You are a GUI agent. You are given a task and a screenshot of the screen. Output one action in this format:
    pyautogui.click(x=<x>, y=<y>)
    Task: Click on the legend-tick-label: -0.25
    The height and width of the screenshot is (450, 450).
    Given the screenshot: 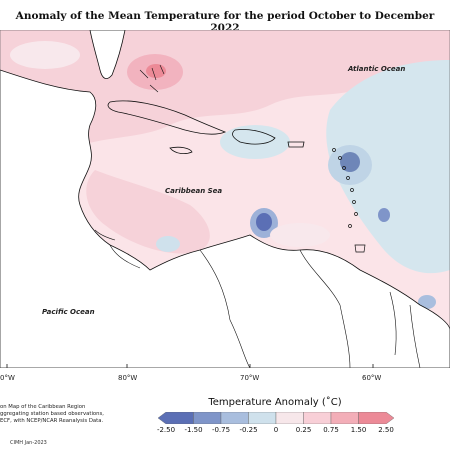 What is the action you would take?
    pyautogui.click(x=248, y=430)
    